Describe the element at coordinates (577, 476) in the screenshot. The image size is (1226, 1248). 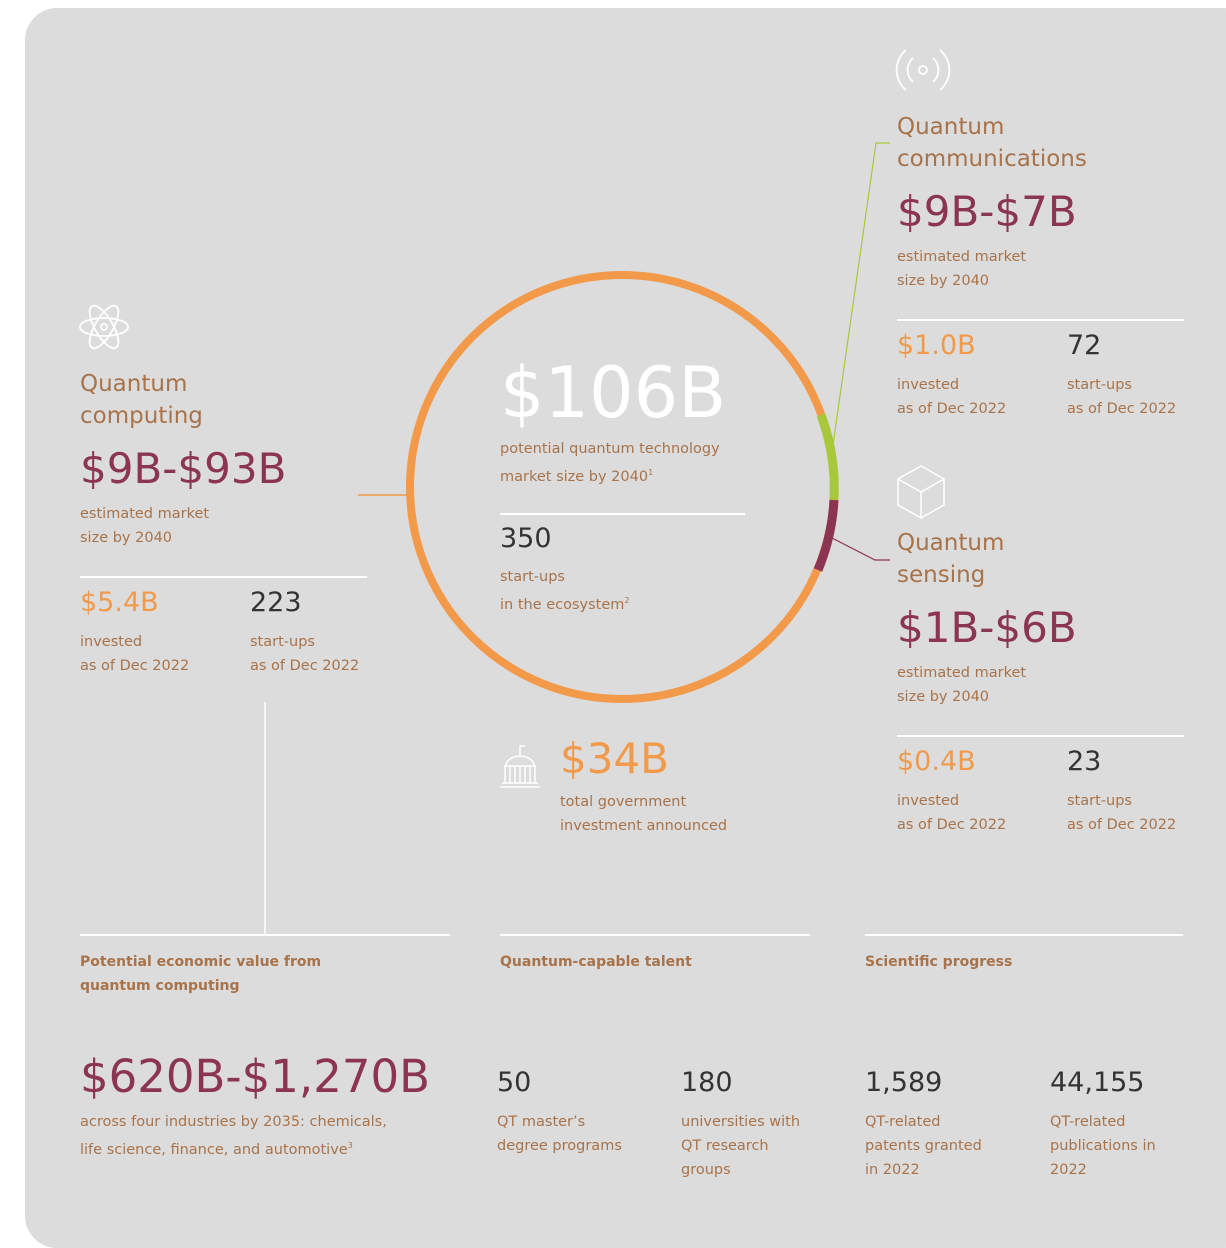
I see `total-label-line: market size by 20401` at that location.